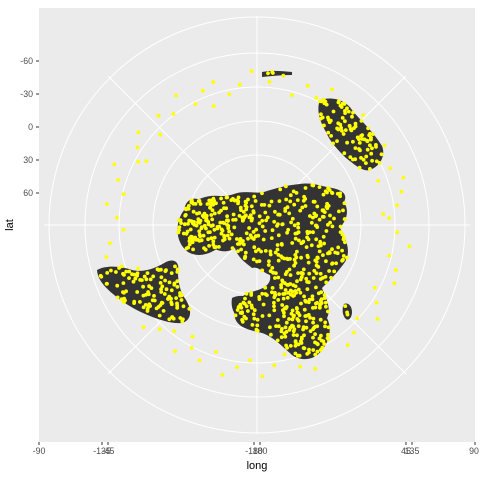  Describe the element at coordinates (37, 127) in the screenshot. I see `y-tick-marks` at that location.